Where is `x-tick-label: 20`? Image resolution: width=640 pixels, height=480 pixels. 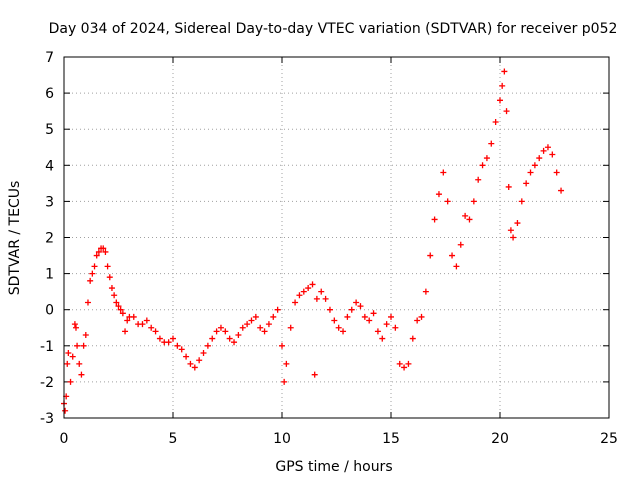
x-tick-label: 20 is located at coordinates (500, 439).